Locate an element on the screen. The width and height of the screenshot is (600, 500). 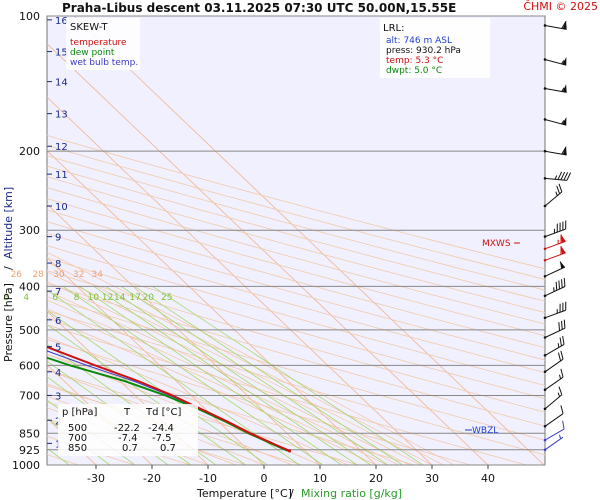
surface-point is located at coordinates (289, 451).